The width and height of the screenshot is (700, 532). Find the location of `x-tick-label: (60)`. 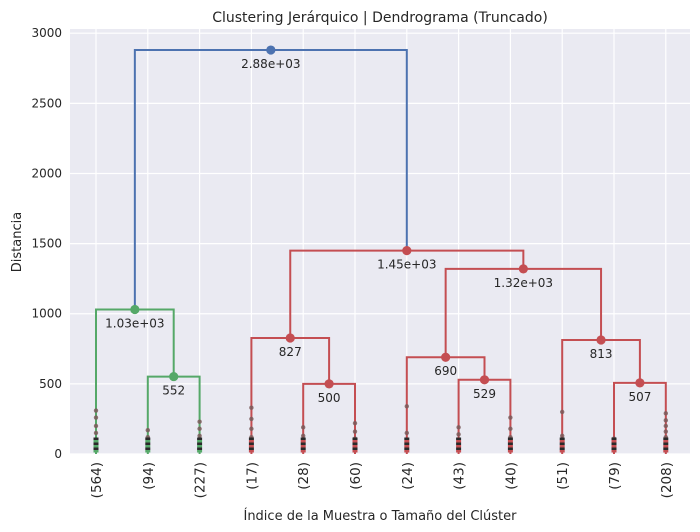

x-tick-label: (60) is located at coordinates (356, 476).